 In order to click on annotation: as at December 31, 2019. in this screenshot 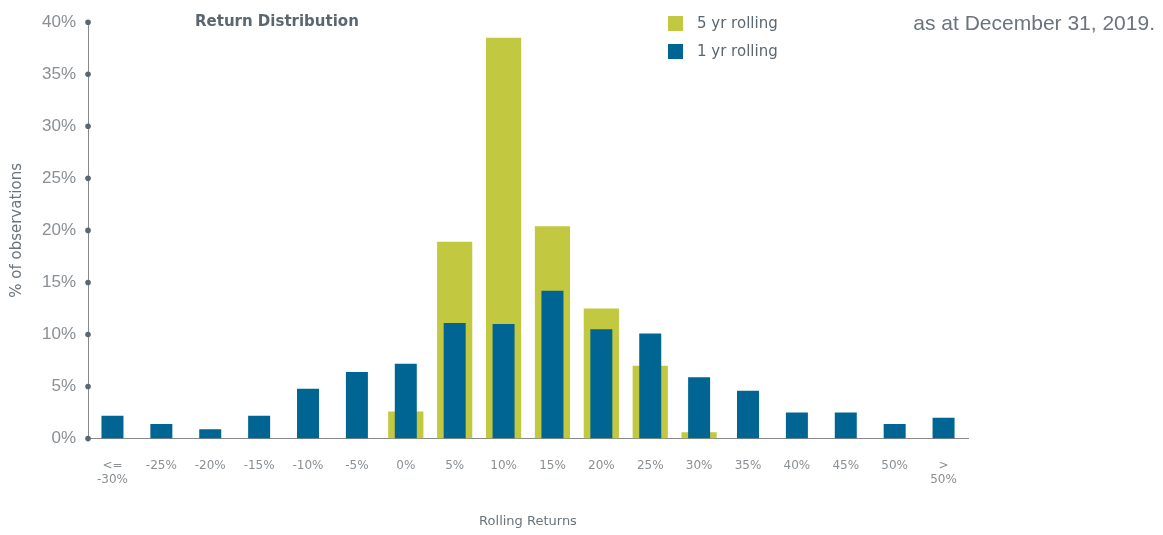, I will do `click(1034, 23)`.